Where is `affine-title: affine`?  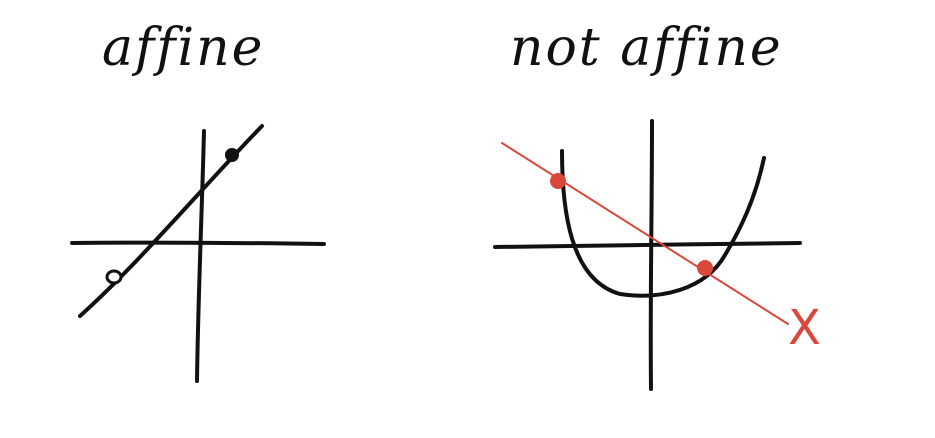 affine-title: affine is located at coordinates (183, 48).